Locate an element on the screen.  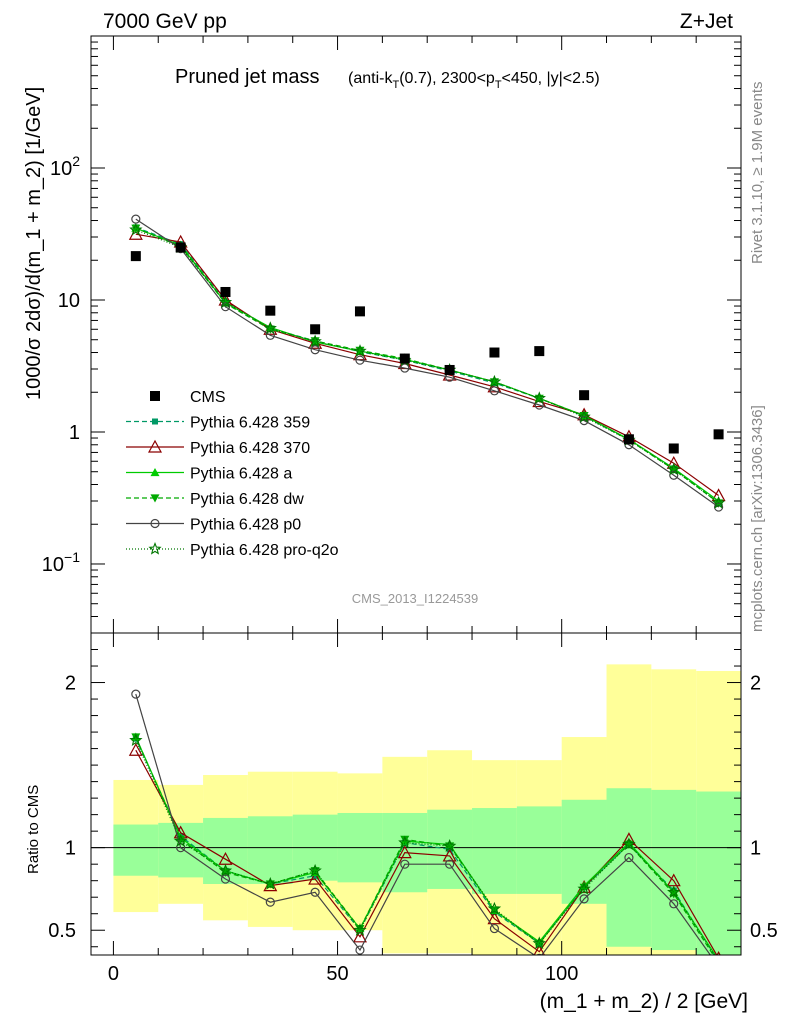
x-tick-label: 0 is located at coordinates (113, 974).